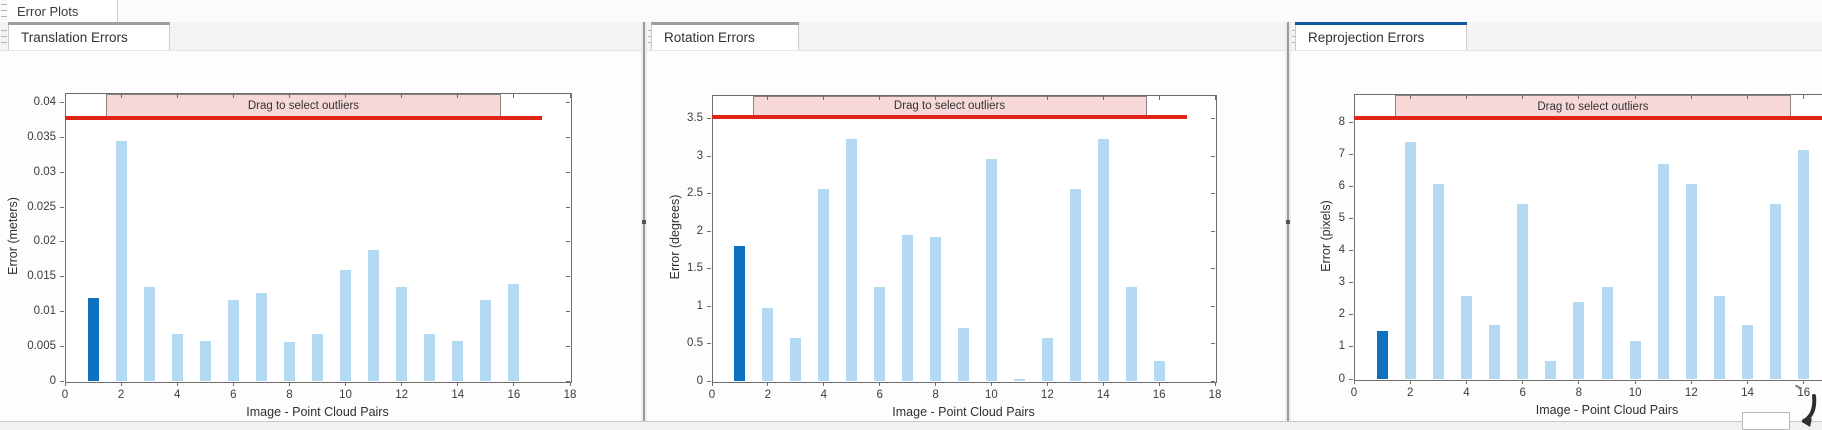 This screenshot has width=1822, height=430. I want to click on x-tick-label: 12, so click(1691, 393).